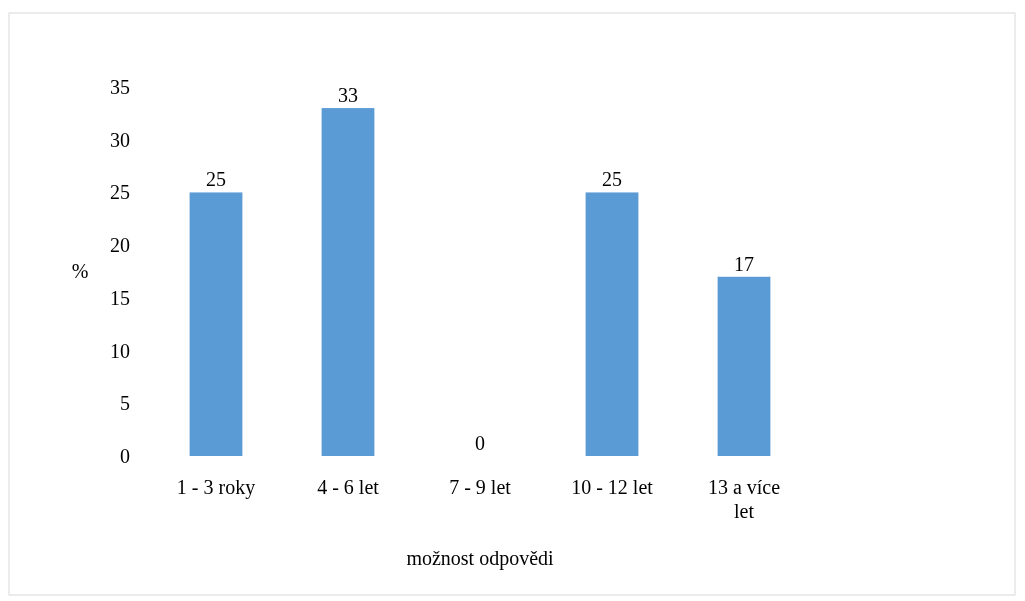  I want to click on y-tick-label: 10, so click(120, 350).